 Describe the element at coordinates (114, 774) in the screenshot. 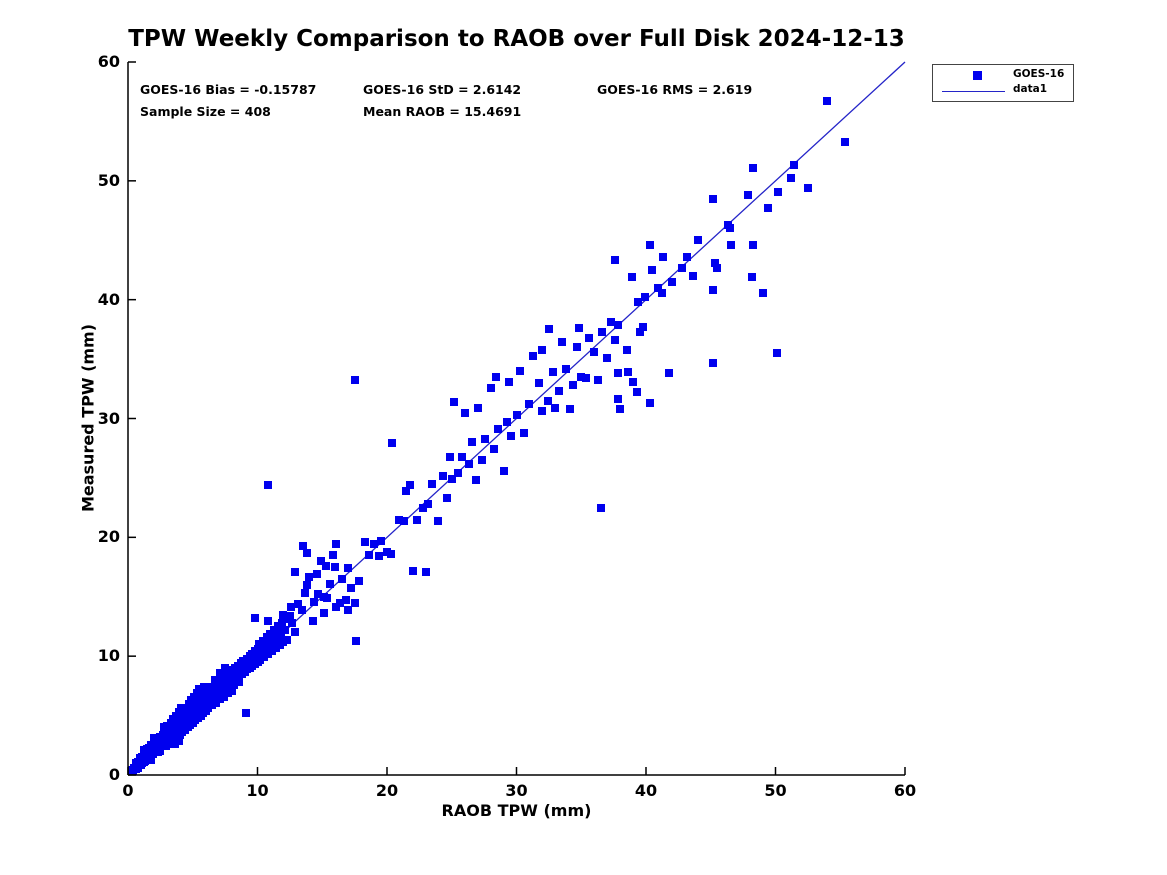

I see `y-tick-label: 0` at that location.